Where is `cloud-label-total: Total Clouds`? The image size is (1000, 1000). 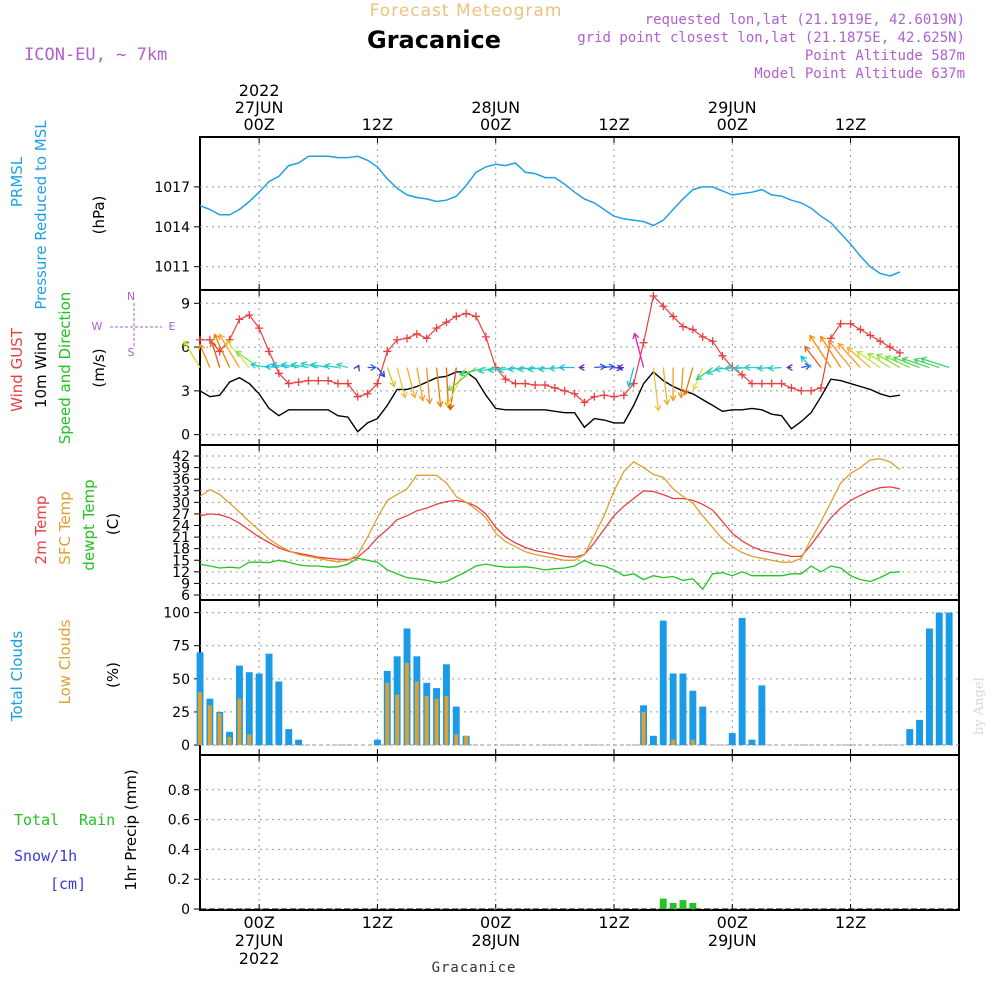
cloud-label-total: Total Clouds is located at coordinates (17, 677).